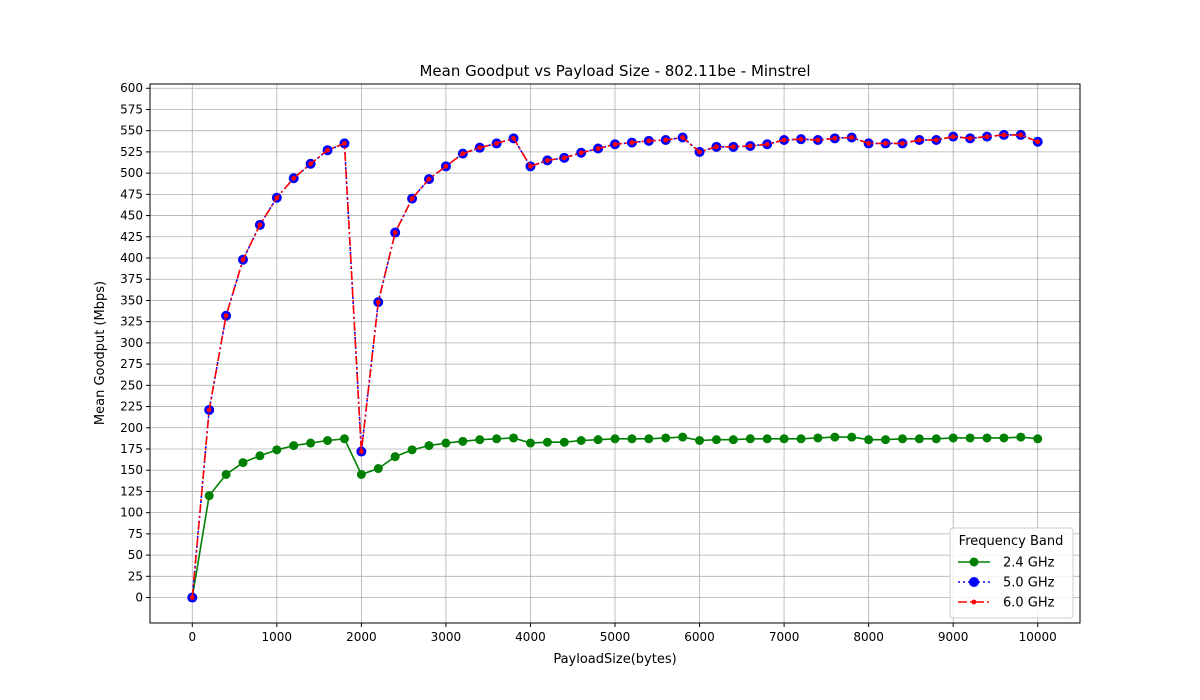  Describe the element at coordinates (131, 385) in the screenshot. I see `y-tick-label: 250` at that location.